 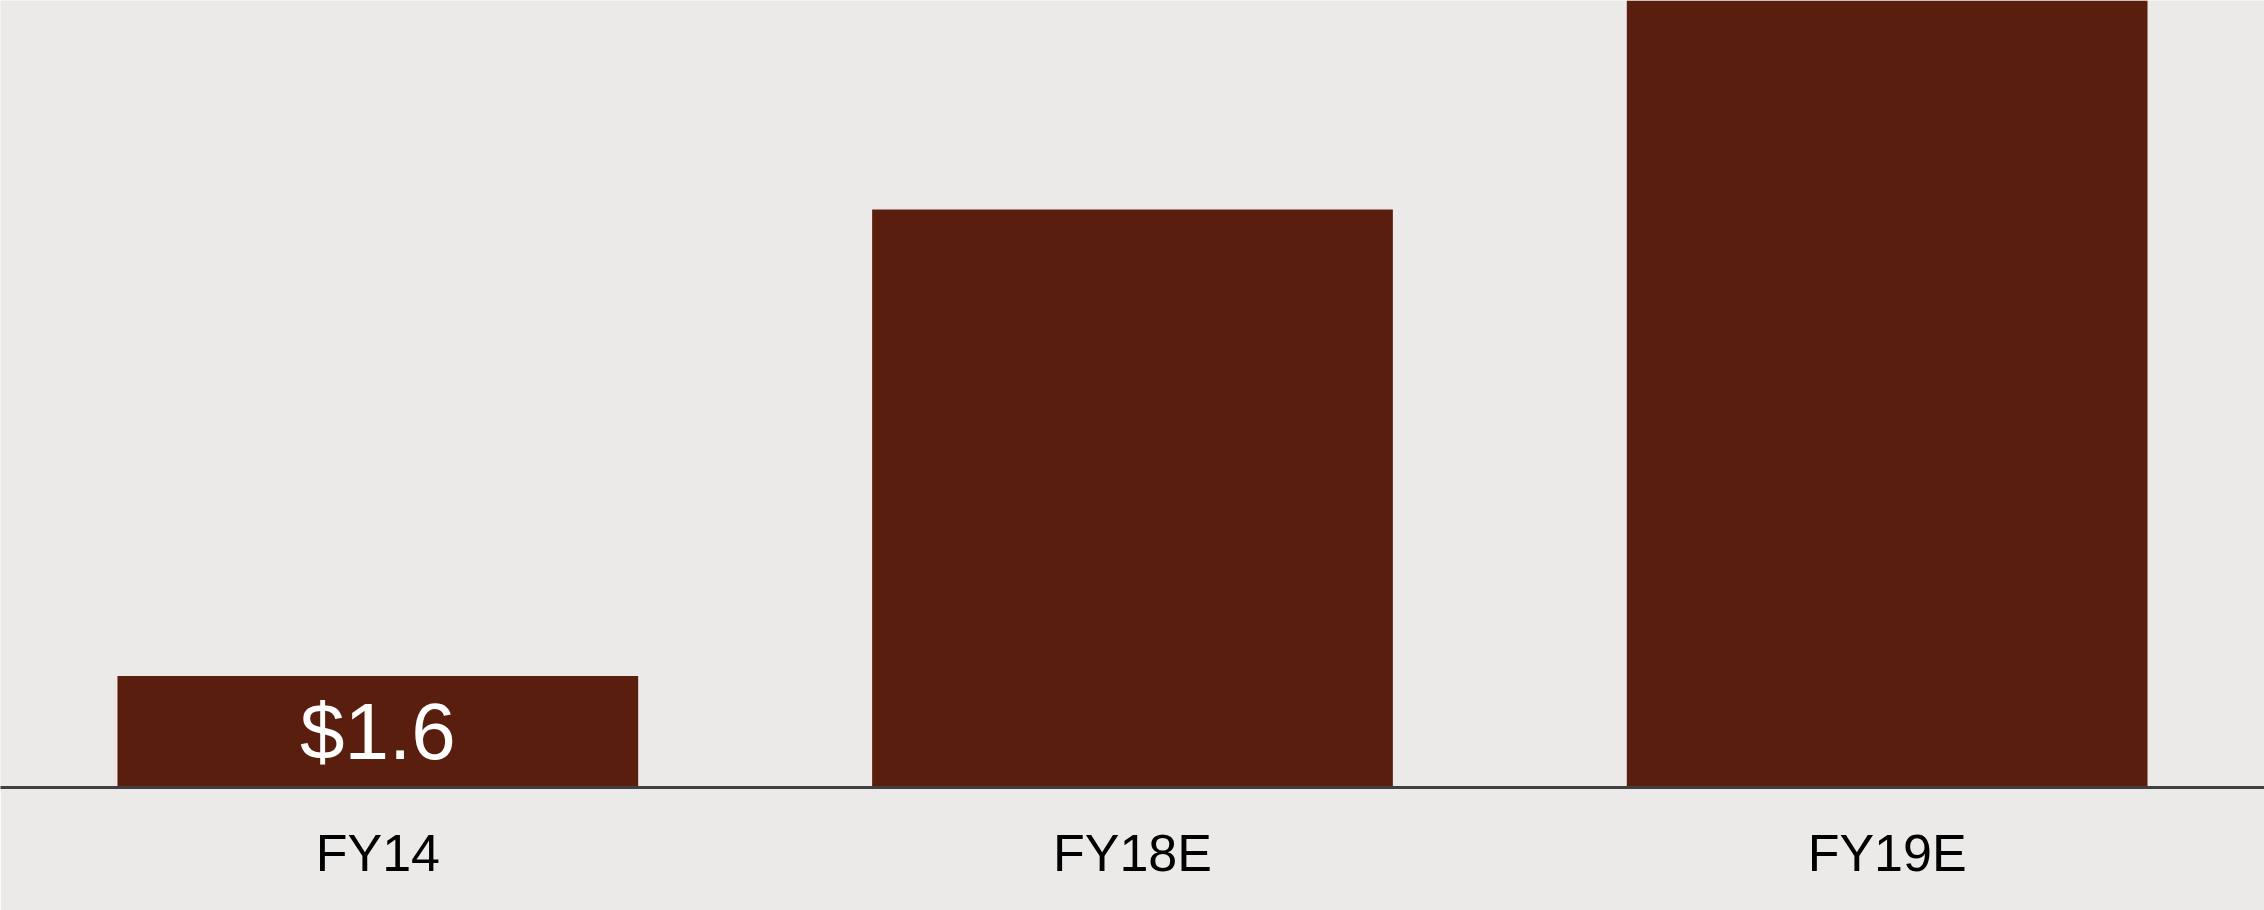 What do you see at coordinates (377, 732) in the screenshot?
I see `data-label: $1.6` at bounding box center [377, 732].